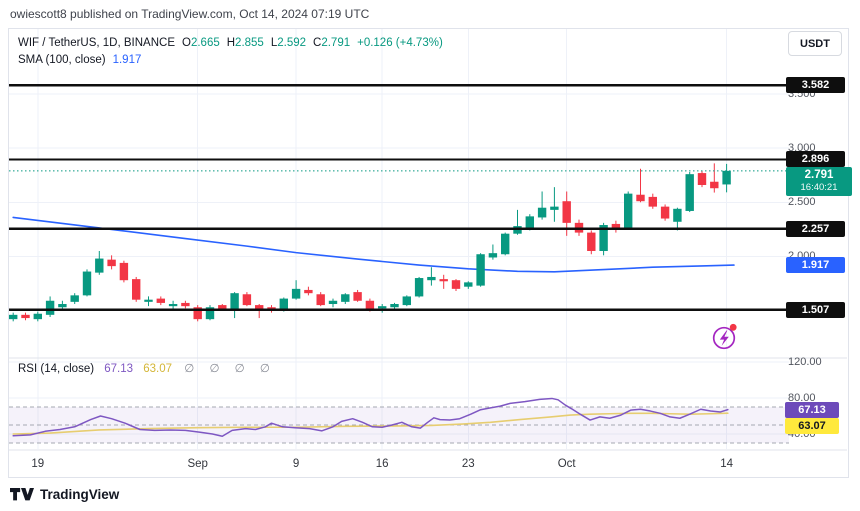  What do you see at coordinates (230, 60) in the screenshot?
I see `legend-sma-row: SMA (100, close) 1.917` at bounding box center [230, 60].